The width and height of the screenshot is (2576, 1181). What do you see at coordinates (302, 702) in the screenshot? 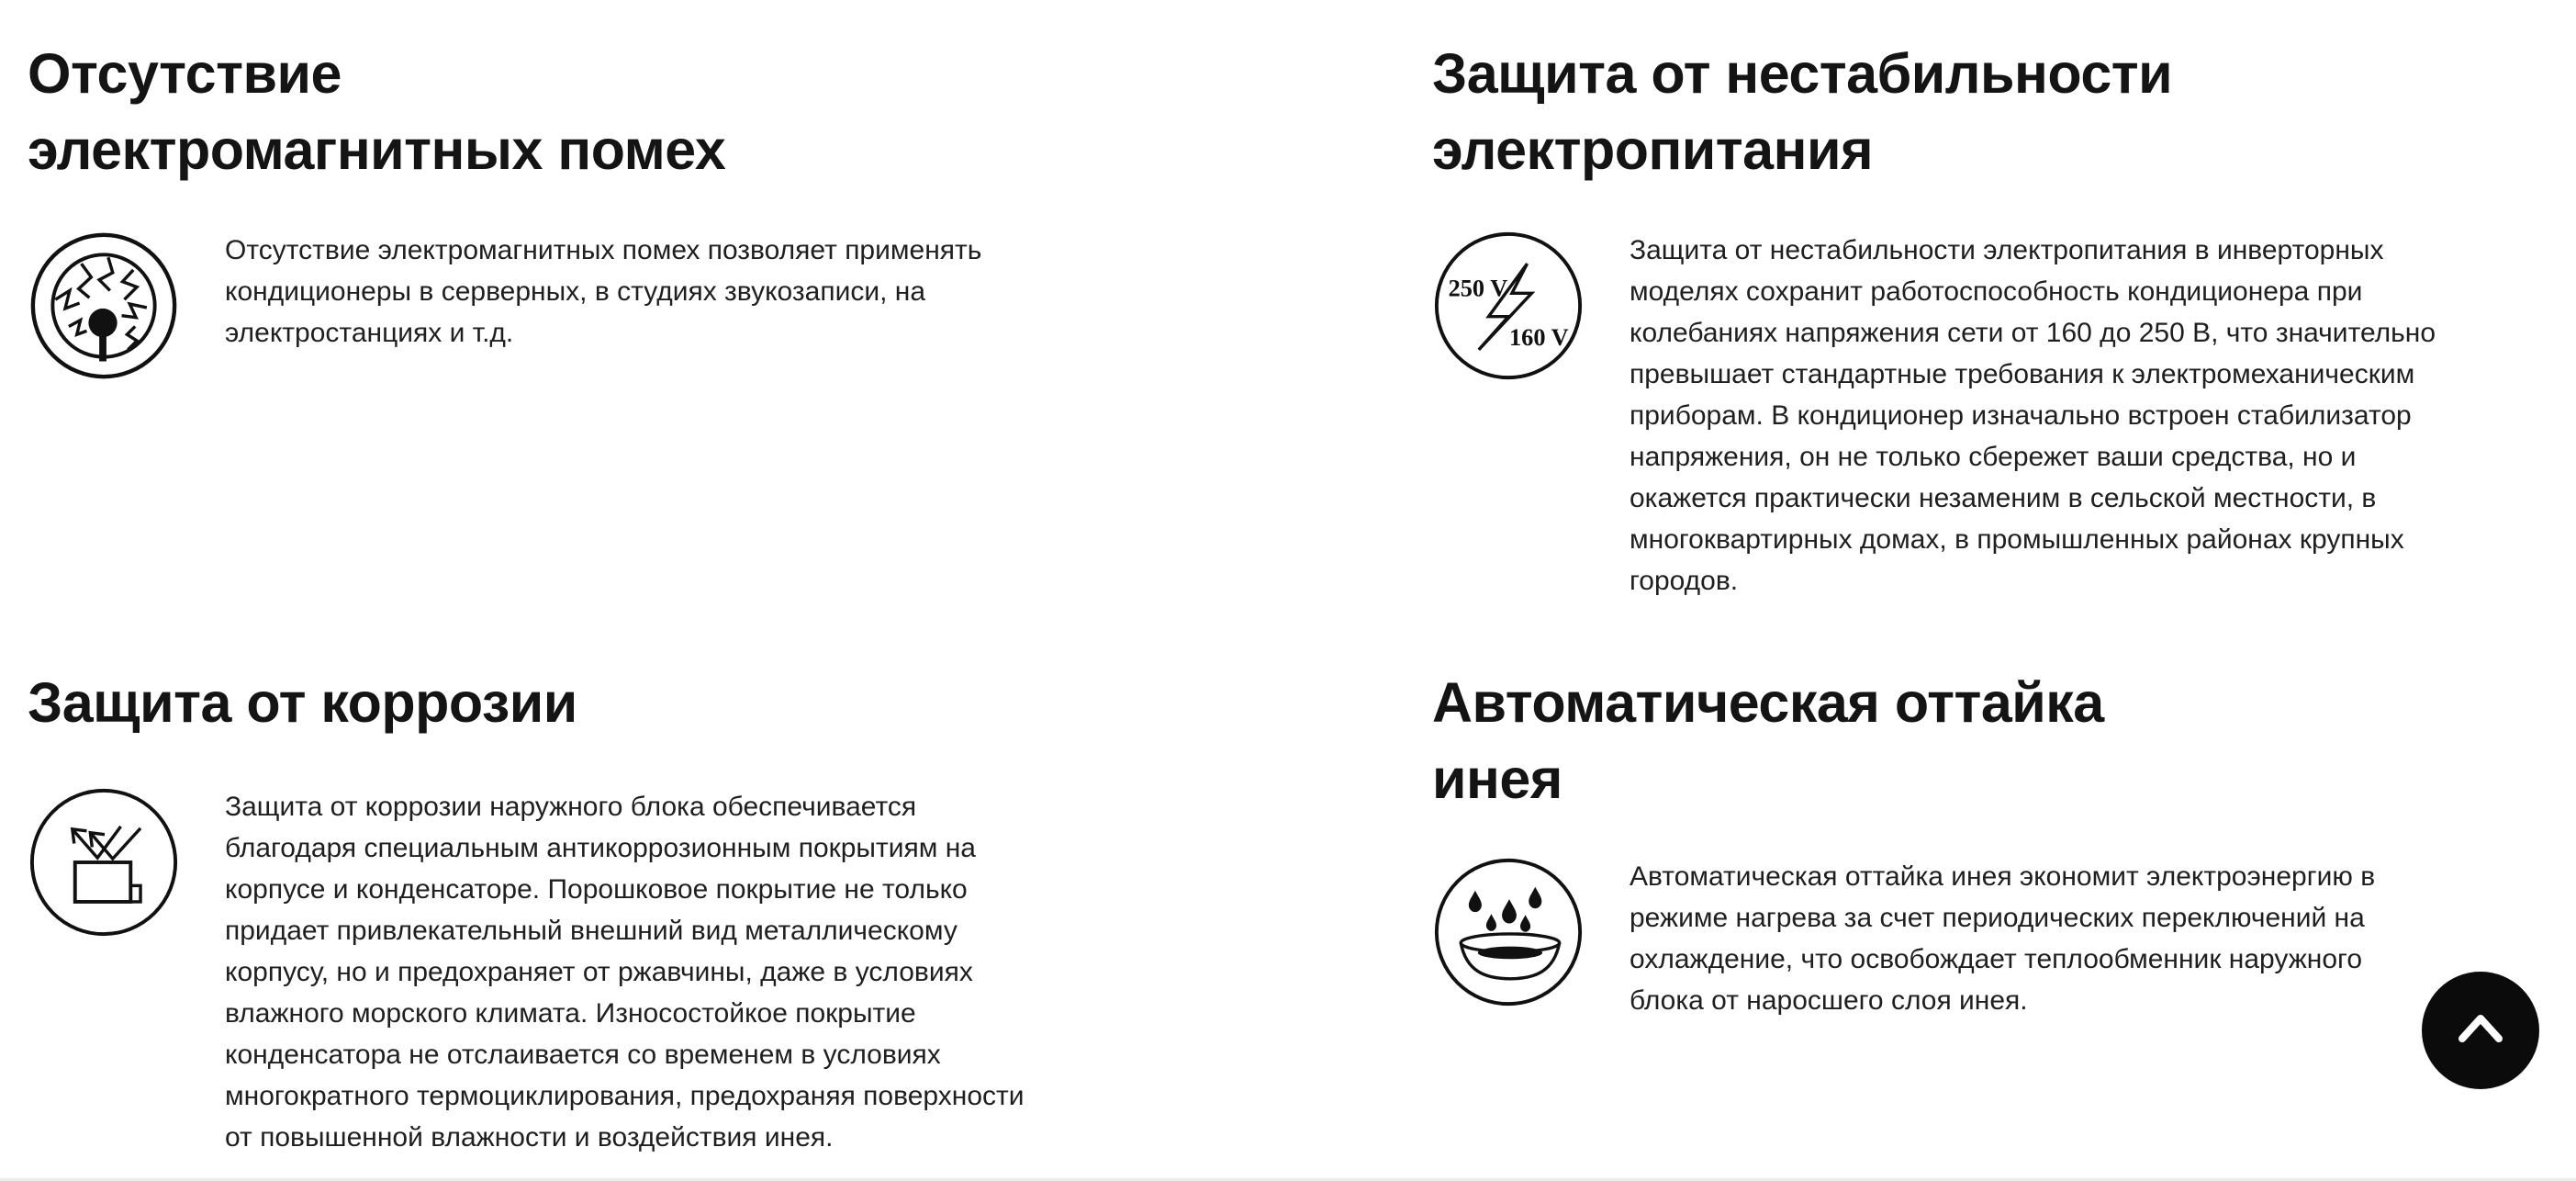
I see `feature-title: Защита от коррозии` at bounding box center [302, 702].